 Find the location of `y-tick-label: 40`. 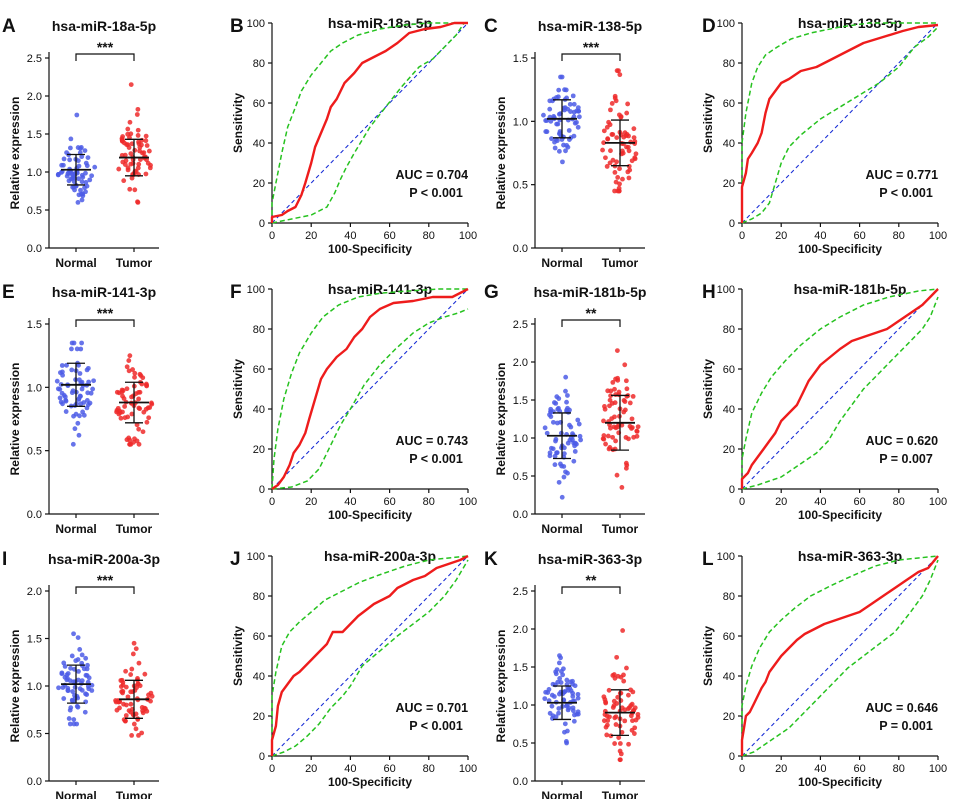

y-tick-label: 40 is located at coordinates (729, 410).